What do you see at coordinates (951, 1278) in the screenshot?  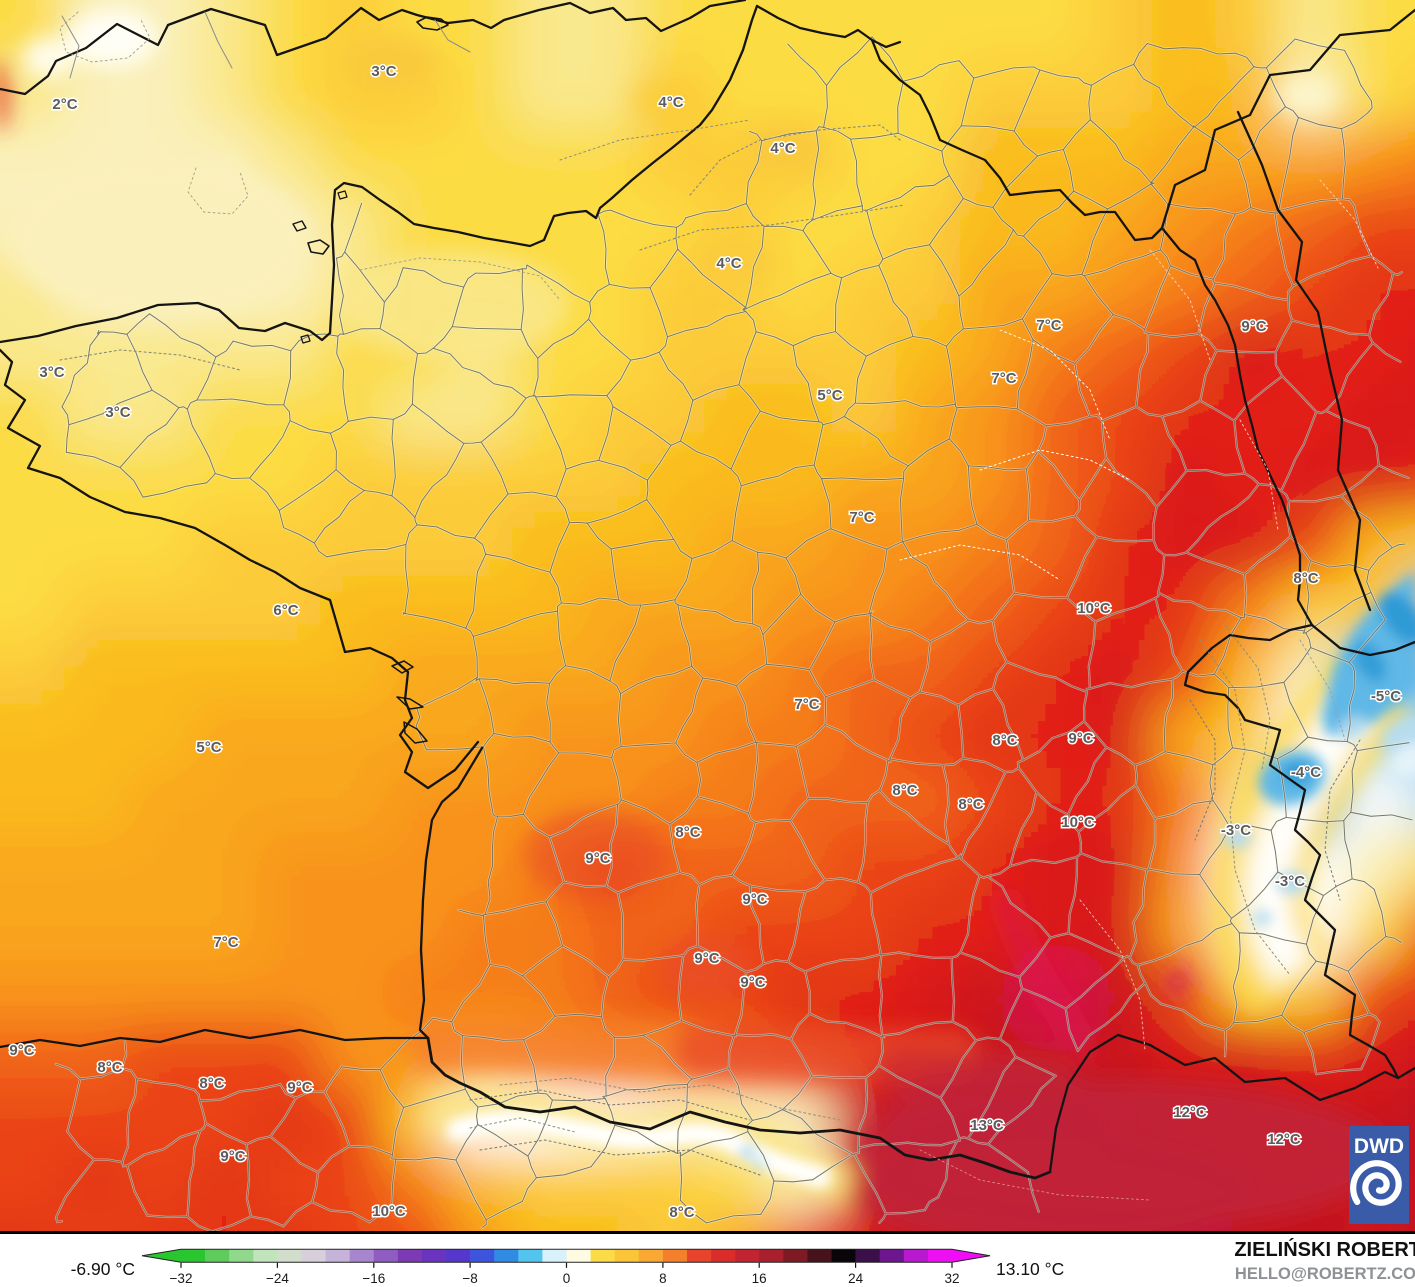 I see `svg-text: 32` at bounding box center [951, 1278].